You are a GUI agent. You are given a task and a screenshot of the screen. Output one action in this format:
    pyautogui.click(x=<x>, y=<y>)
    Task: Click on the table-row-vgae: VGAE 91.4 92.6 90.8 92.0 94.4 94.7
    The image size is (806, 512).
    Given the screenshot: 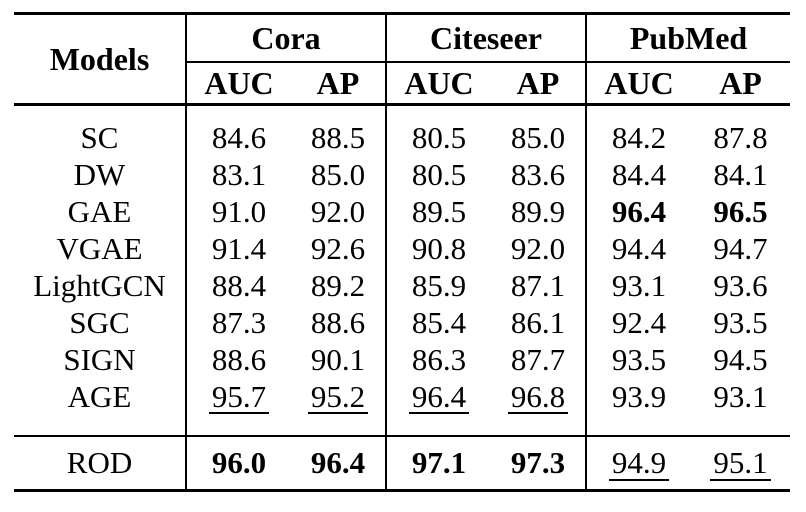 What is the action you would take?
    pyautogui.click(x=402, y=248)
    